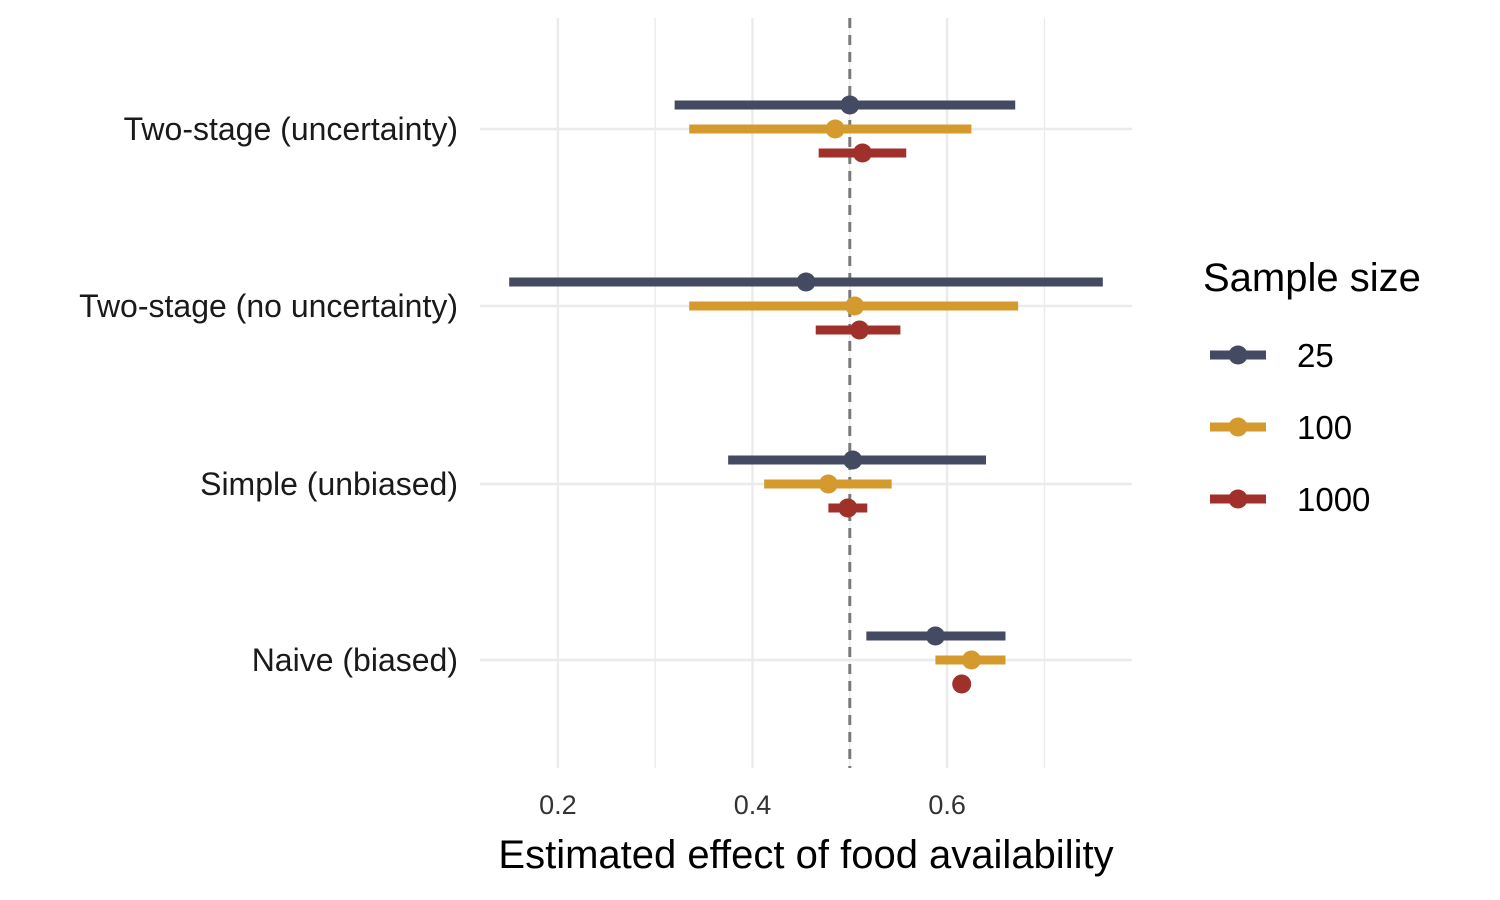  I want to click on y-tick-label: Simple (unbiased), so click(329, 484).